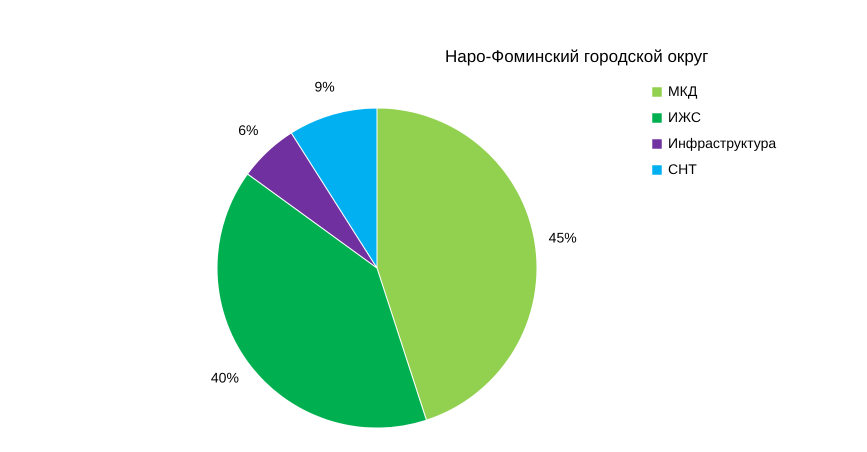  Describe the element at coordinates (248, 130) in the screenshot. I see `data-label: 6%` at that location.